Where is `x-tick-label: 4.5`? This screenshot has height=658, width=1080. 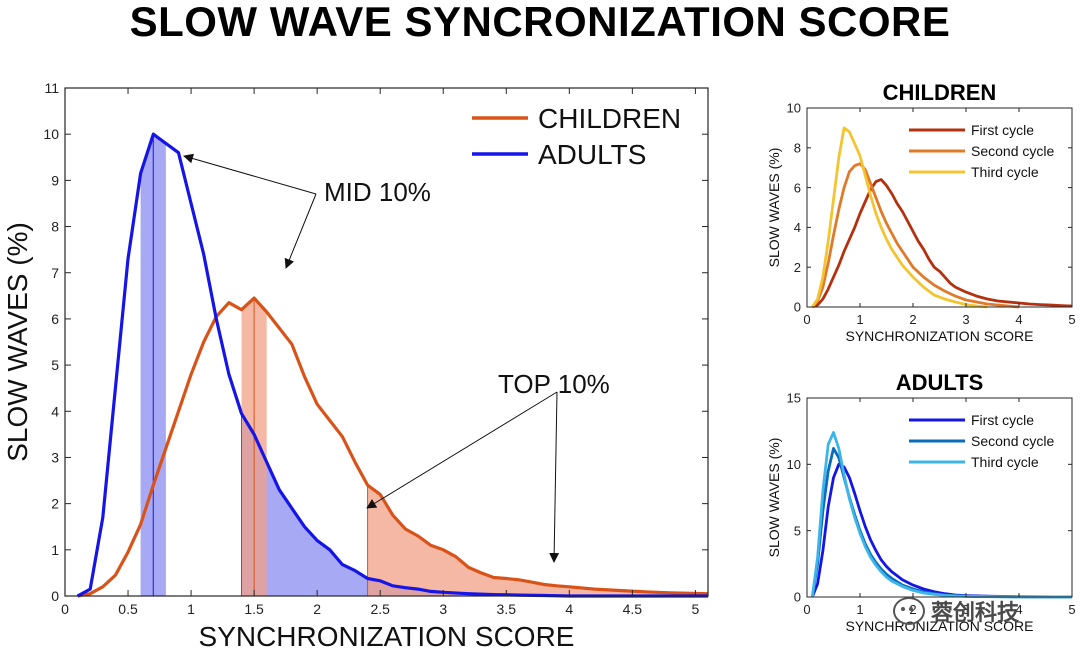
x-tick-label: 4.5 is located at coordinates (633, 609).